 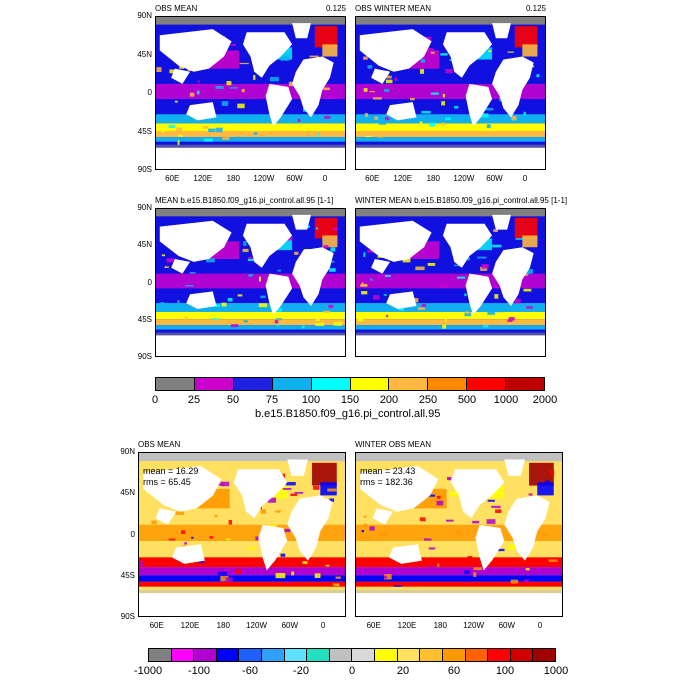 I want to click on lon-tick-label: 60E, so click(x=156, y=625).